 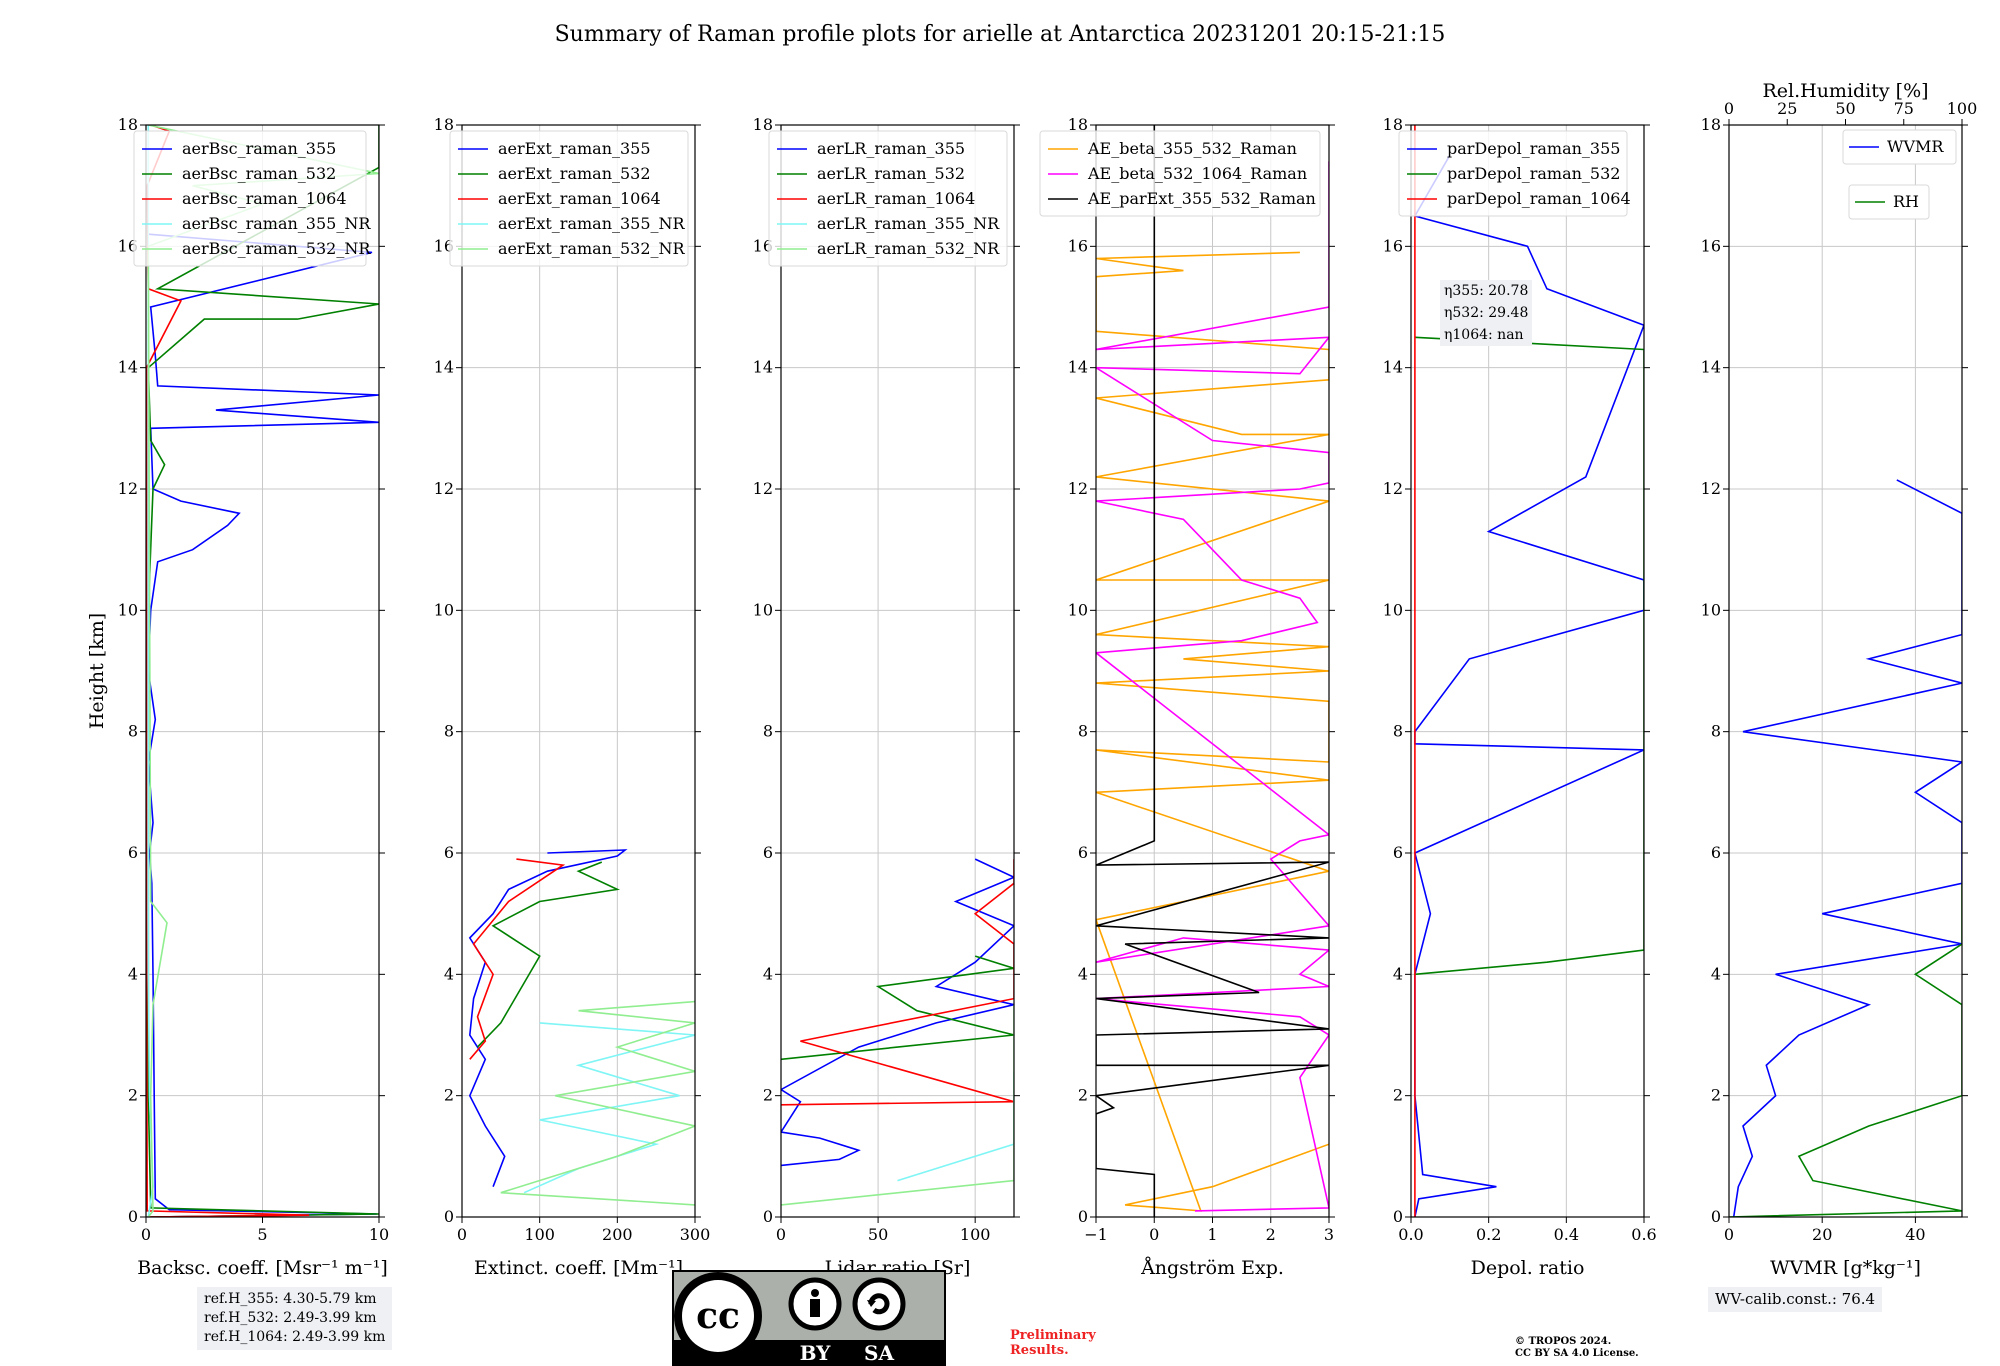 I want to click on ref-height-532: ref.H_532: 2.49-3.99 km, so click(x=290, y=1318).